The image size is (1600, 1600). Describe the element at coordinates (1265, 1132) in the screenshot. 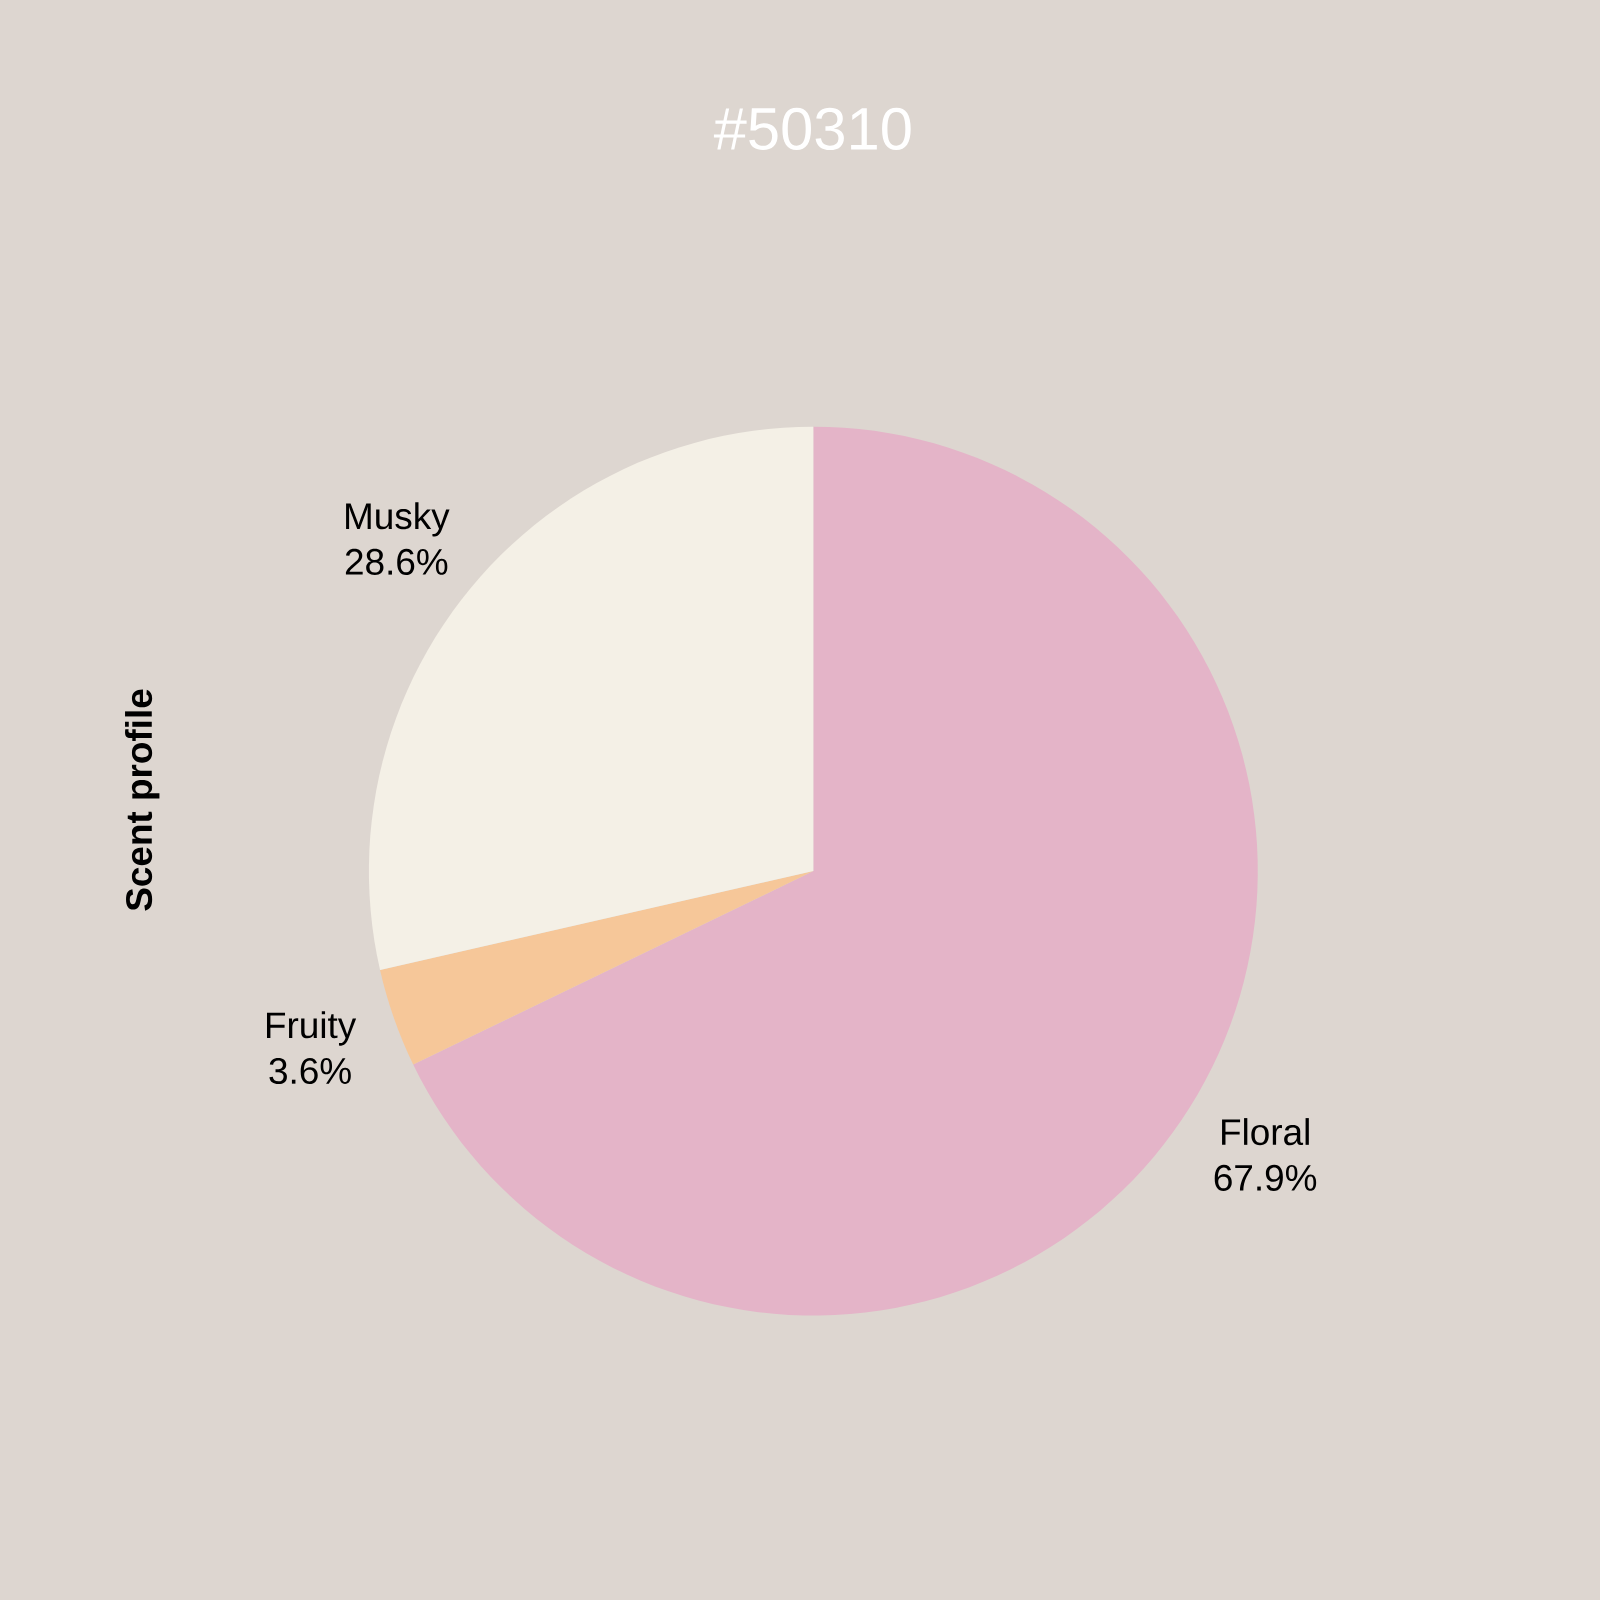

I see `slice-label: Floral` at that location.